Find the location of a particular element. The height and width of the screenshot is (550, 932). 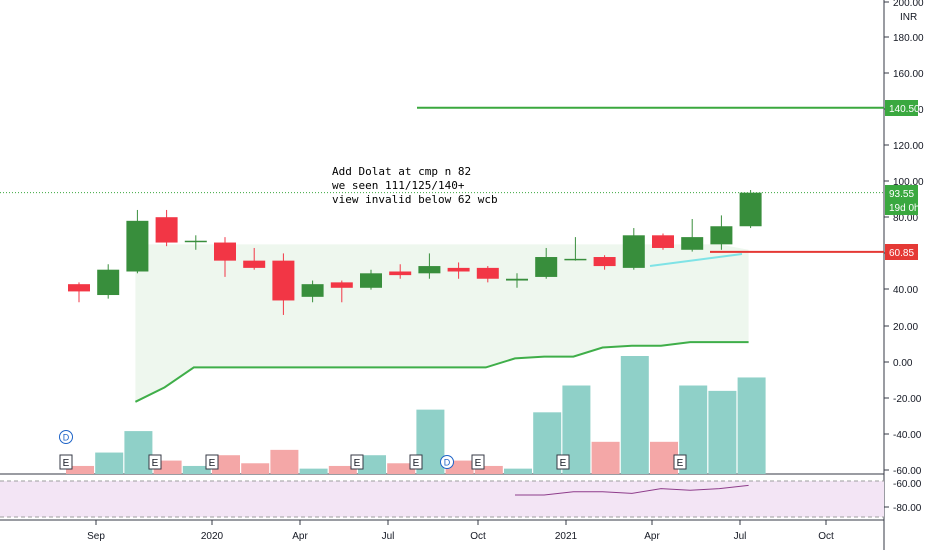

last-price-badge: 93.55 19d 0h is located at coordinates (902, 200).